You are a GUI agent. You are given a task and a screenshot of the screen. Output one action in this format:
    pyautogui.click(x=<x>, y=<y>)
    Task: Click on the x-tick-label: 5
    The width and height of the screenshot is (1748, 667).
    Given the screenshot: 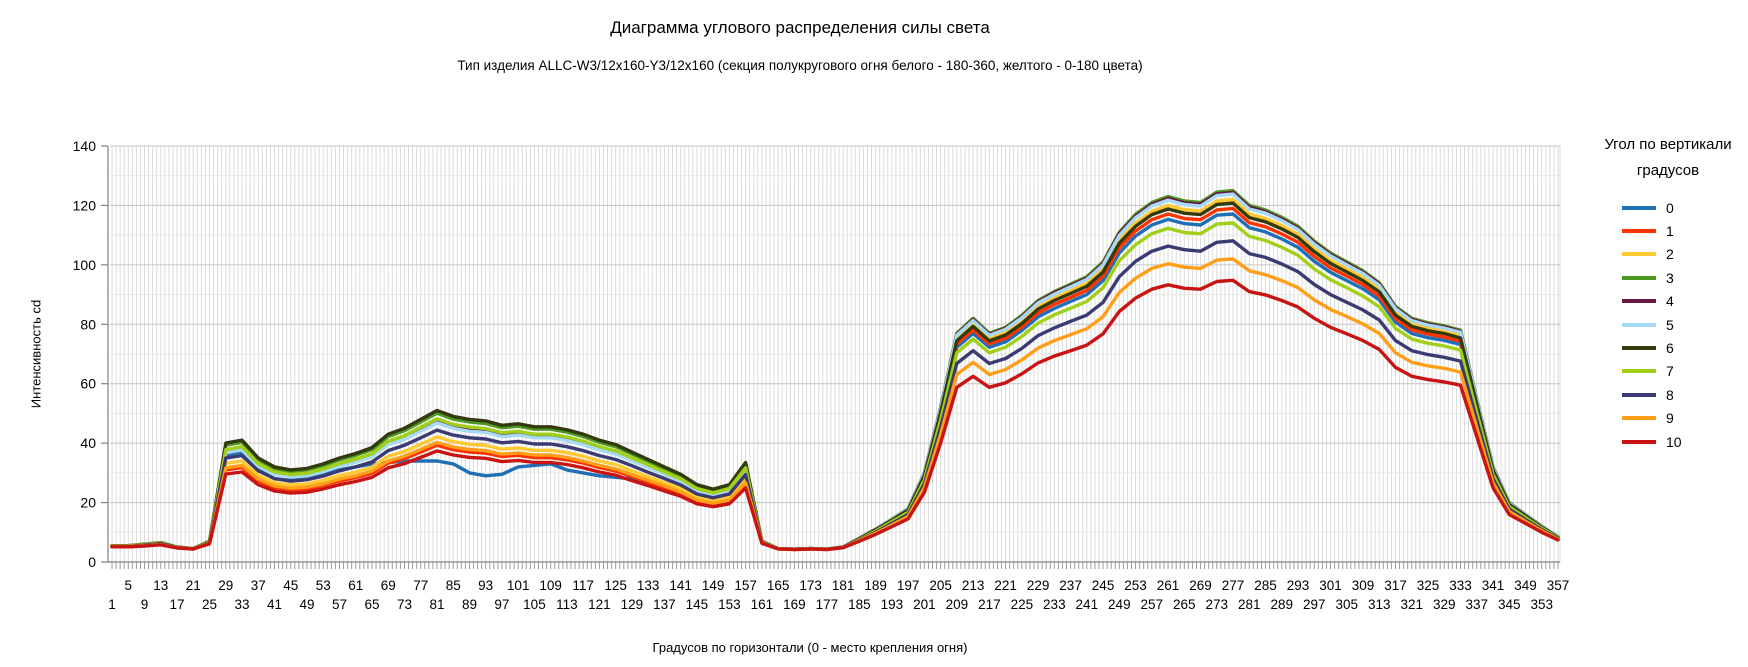 What is the action you would take?
    pyautogui.click(x=129, y=585)
    